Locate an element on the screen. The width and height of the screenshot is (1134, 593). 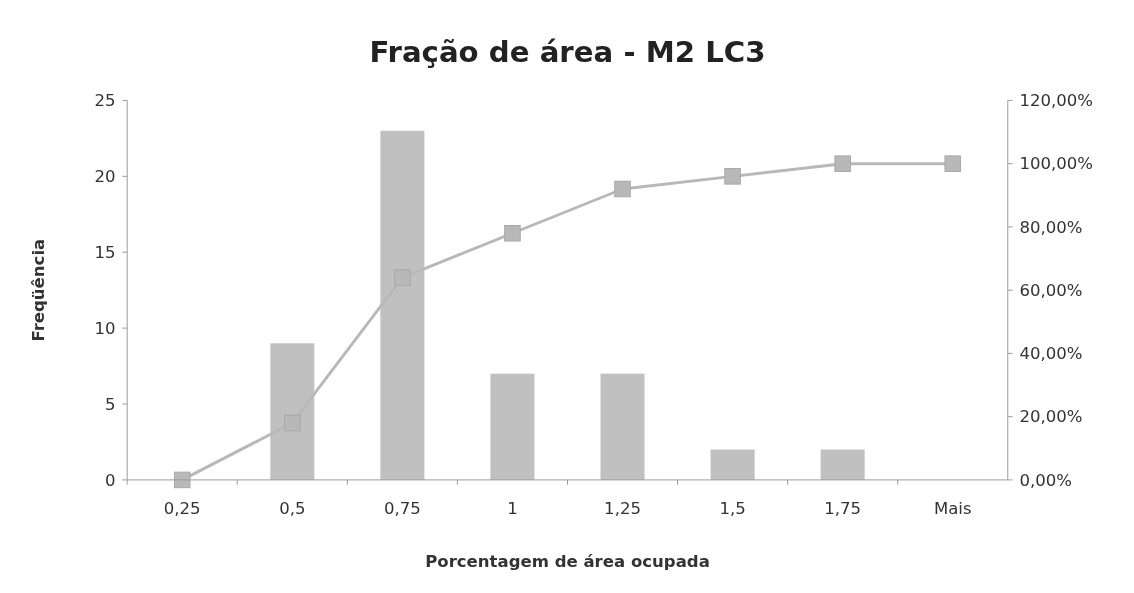
y2-tick-label: 120,00% is located at coordinates (1056, 101).